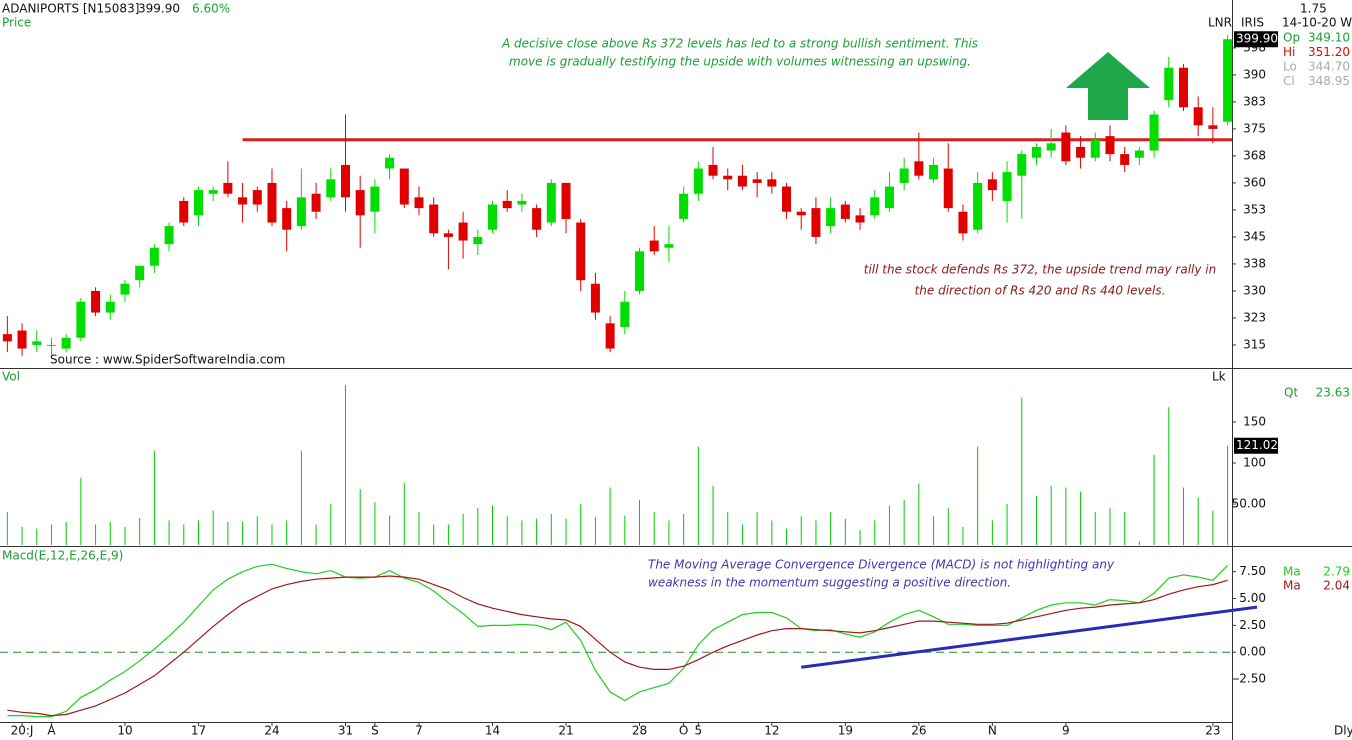  I want to click on x-tick-label: S, so click(375, 731).